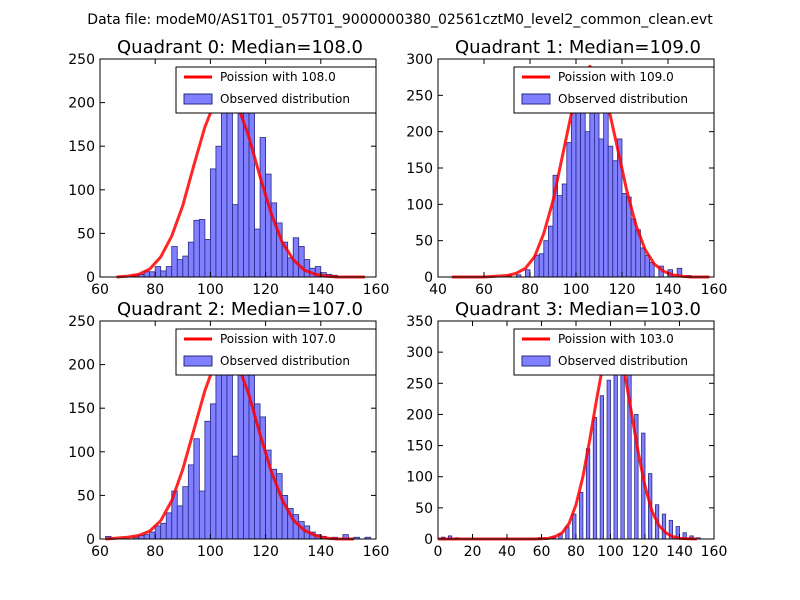  Describe the element at coordinates (278, 339) in the screenshot. I see `legend-line-label: Poission with 107.0` at that location.